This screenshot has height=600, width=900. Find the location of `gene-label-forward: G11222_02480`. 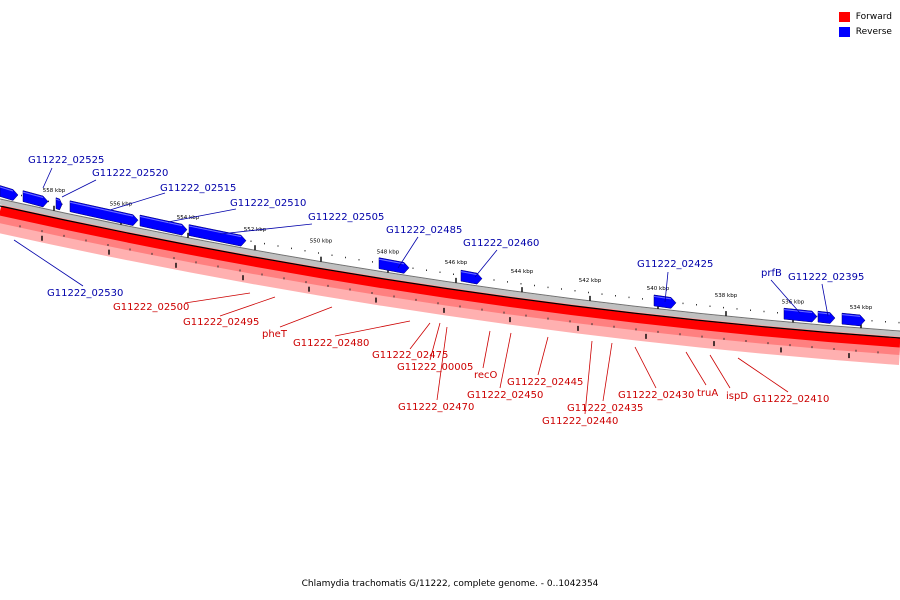

gene-label-forward: G11222_02480 is located at coordinates (331, 343).